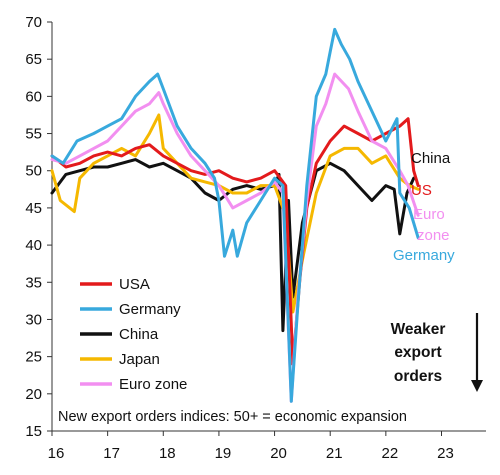  Describe the element at coordinates (33, 357) in the screenshot. I see `y-tick-label: 25` at that location.